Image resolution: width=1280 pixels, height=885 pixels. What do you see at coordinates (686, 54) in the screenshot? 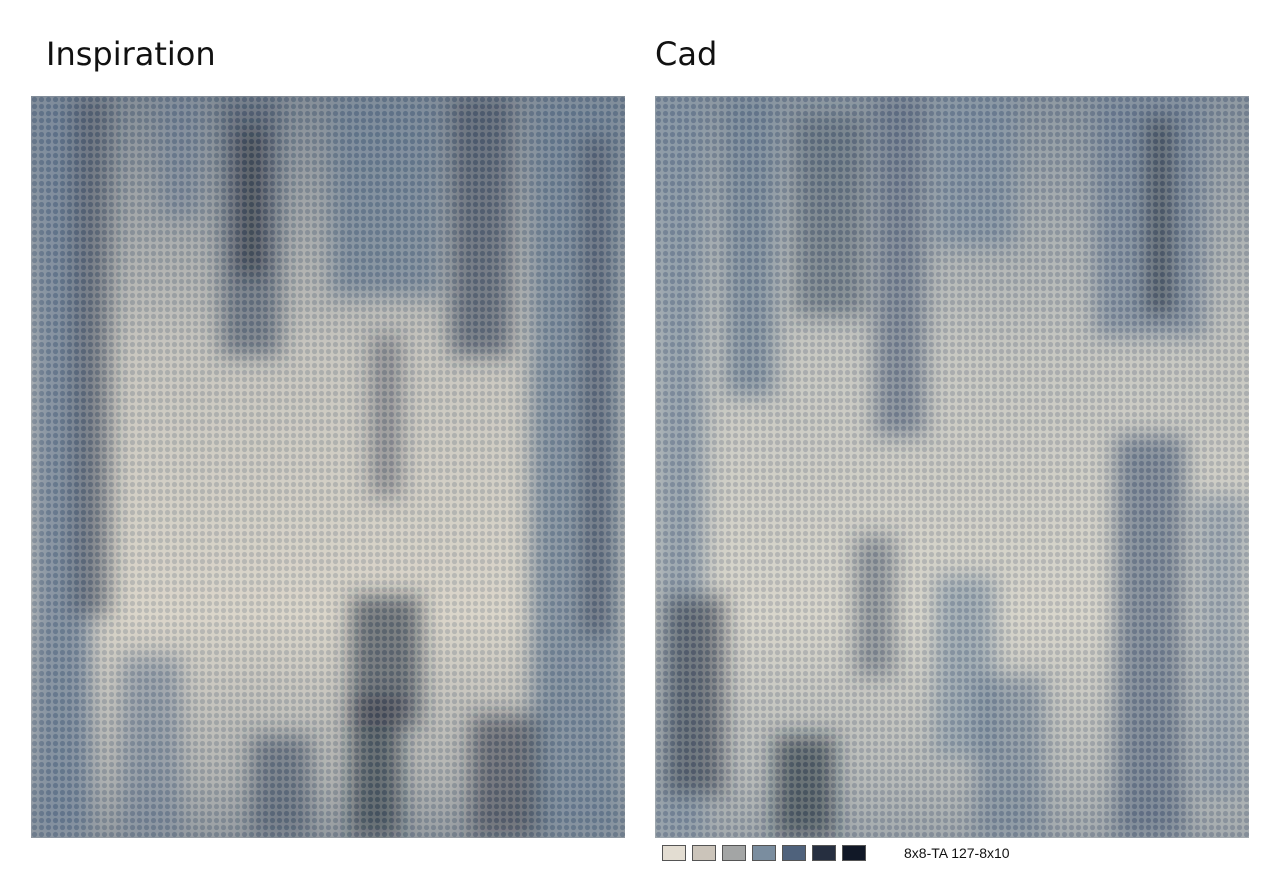
I see `cad-heading: Cad` at bounding box center [686, 54].